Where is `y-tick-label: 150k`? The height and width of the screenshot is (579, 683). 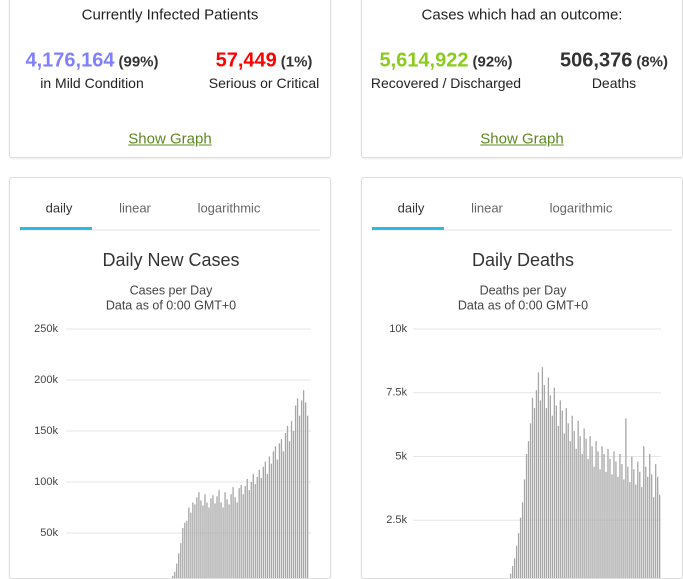 y-tick-label: 150k is located at coordinates (46, 431).